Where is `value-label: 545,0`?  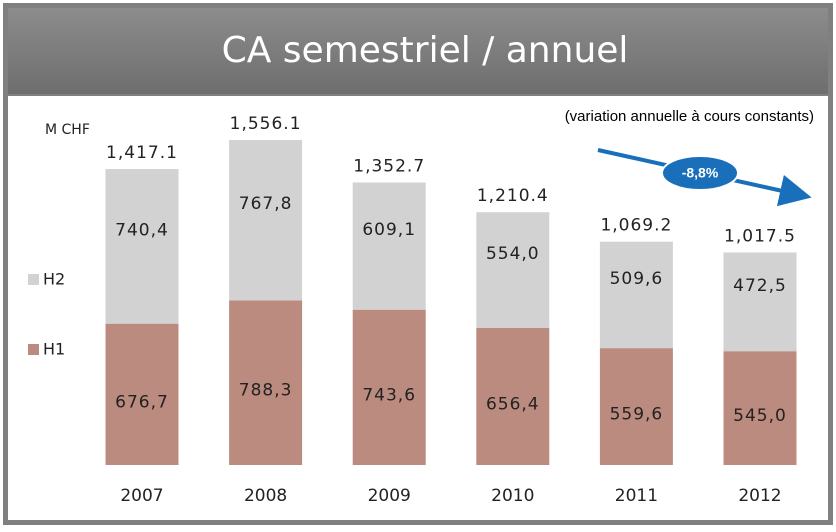 value-label: 545,0 is located at coordinates (760, 416).